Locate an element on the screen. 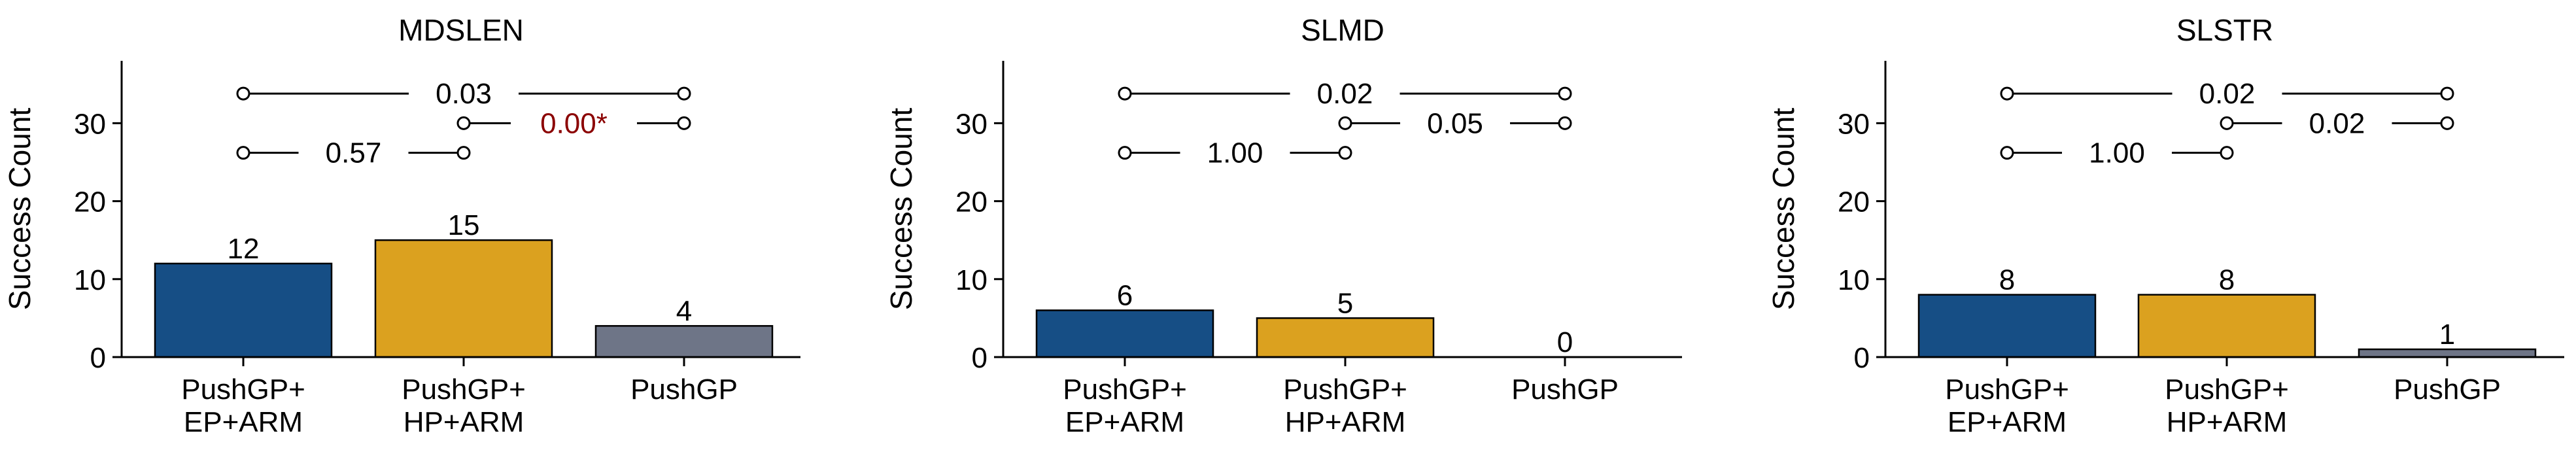 Image resolution: width=2576 pixels, height=465 pixels. bar-value-label: 5 is located at coordinates (1345, 303).